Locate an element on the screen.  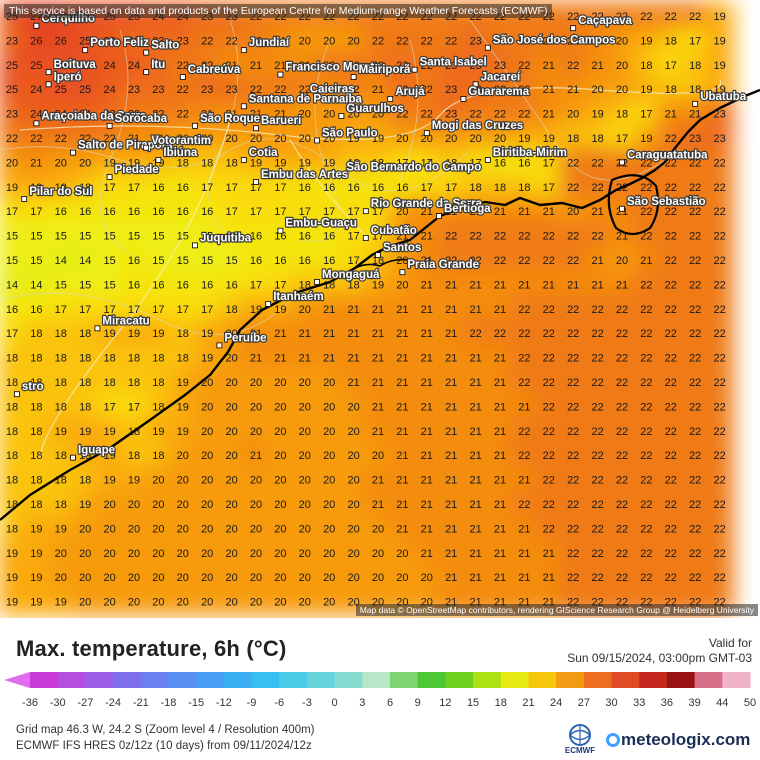
city-marker-icon is located at coordinates (146, 52).